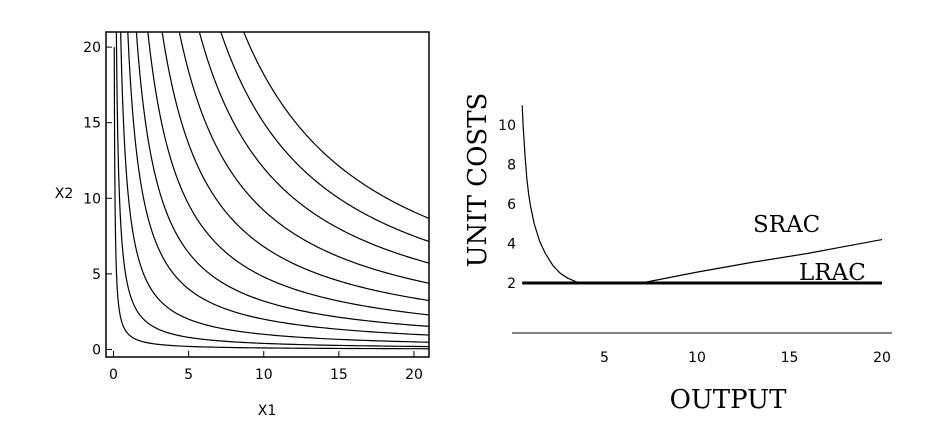 The width and height of the screenshot is (940, 447). Describe the element at coordinates (786, 225) in the screenshot. I see `srac-label: SRAC` at that location.